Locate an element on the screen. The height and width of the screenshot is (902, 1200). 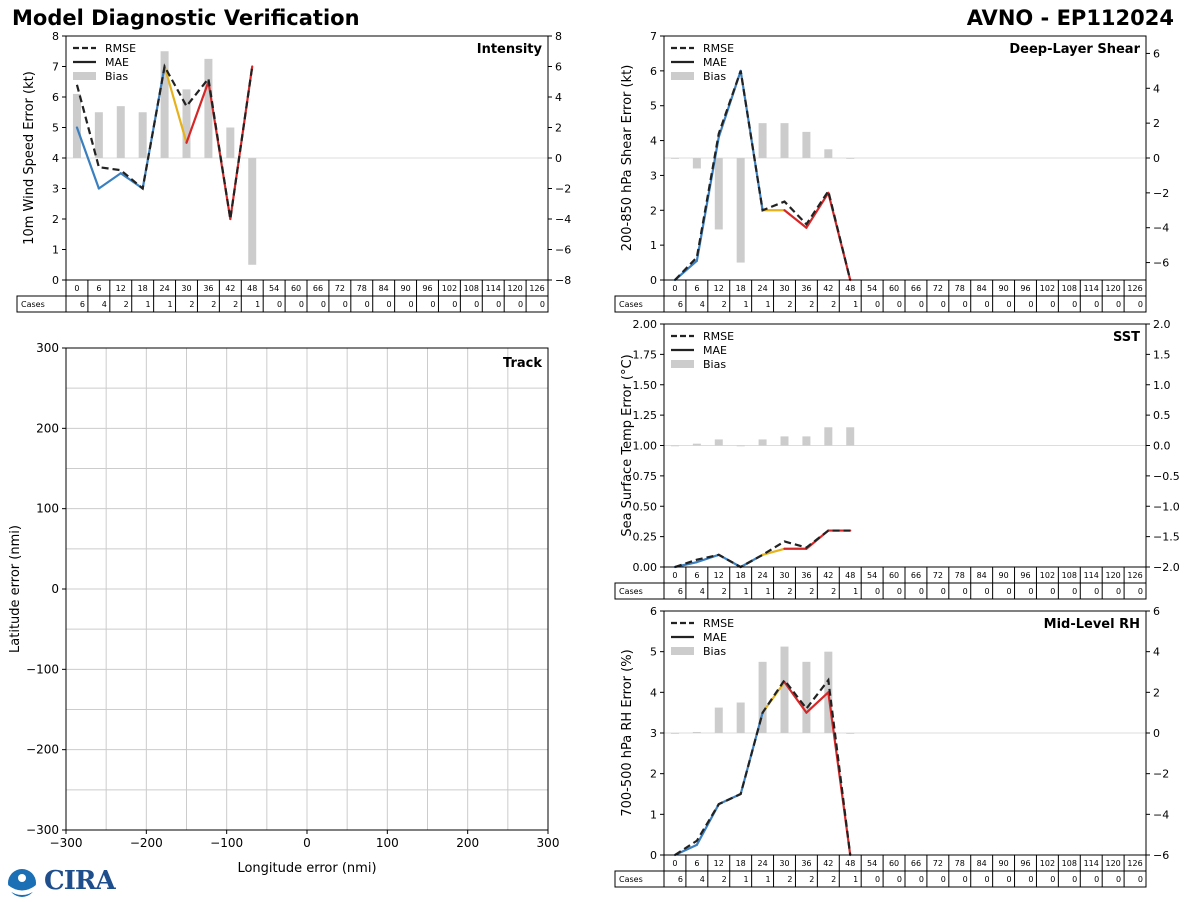
y-tick-label: 1 is located at coordinates (653, 814).